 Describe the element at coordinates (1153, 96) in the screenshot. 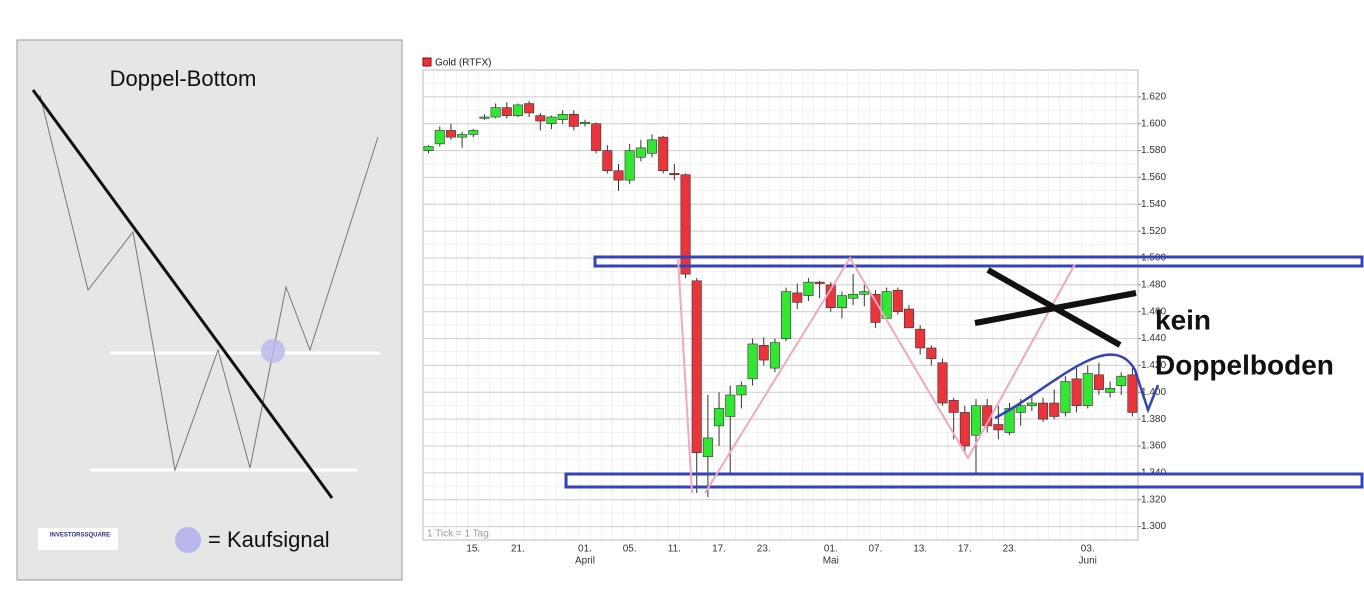

I see `y-tick-label: 1.620` at that location.